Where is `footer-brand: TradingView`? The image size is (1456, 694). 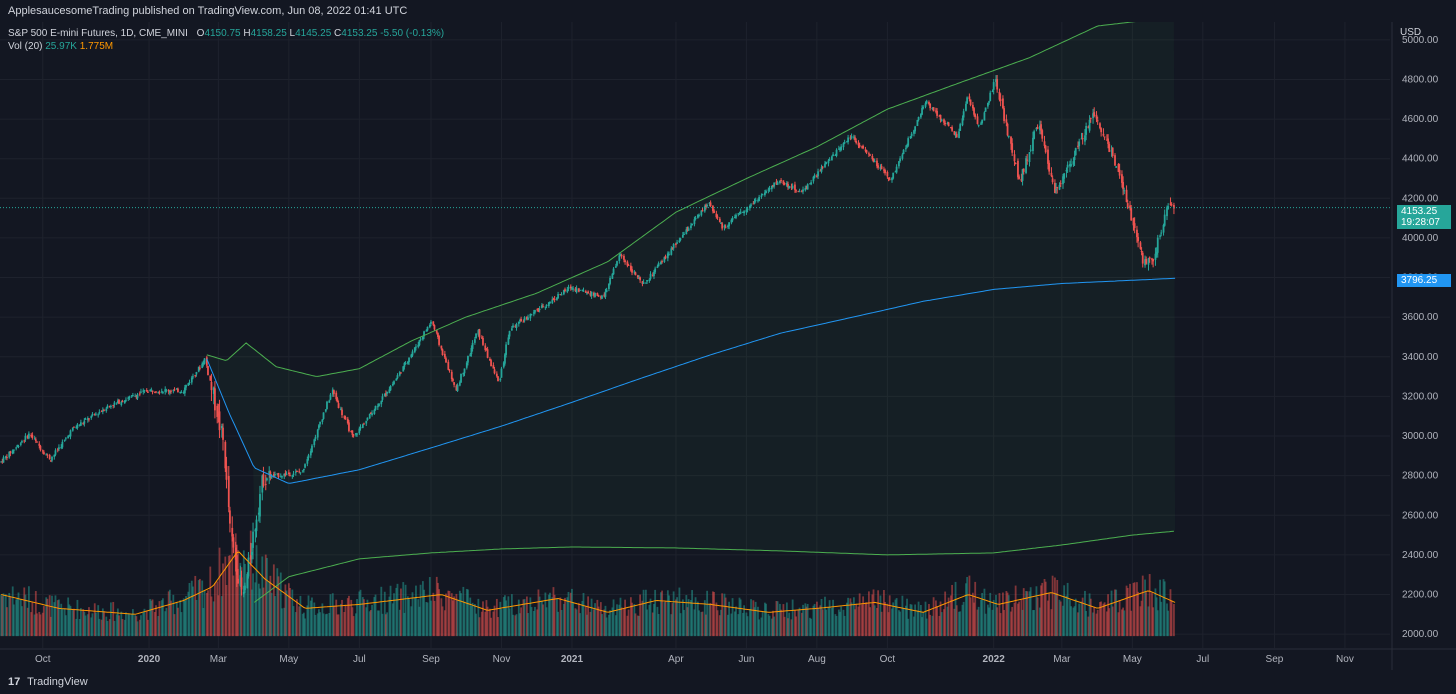
footer-brand: TradingView is located at coordinates (57, 682).